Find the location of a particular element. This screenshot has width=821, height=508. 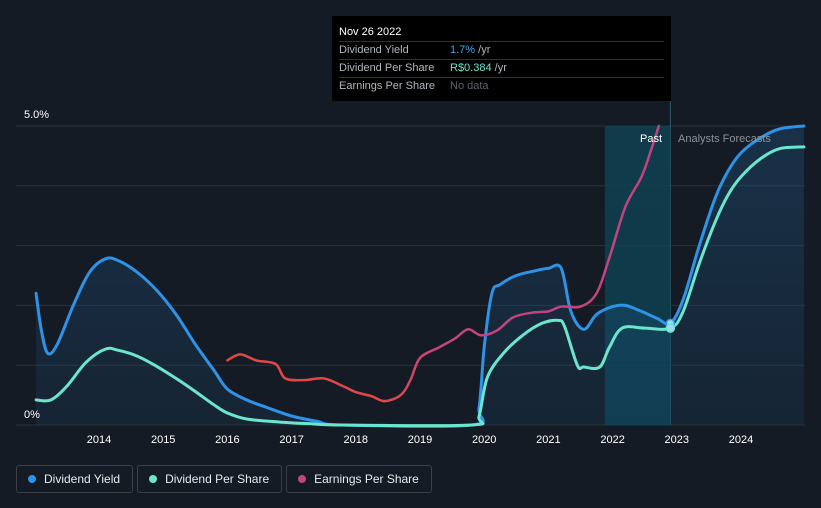

x-tick-label: 2021 is located at coordinates (548, 440).